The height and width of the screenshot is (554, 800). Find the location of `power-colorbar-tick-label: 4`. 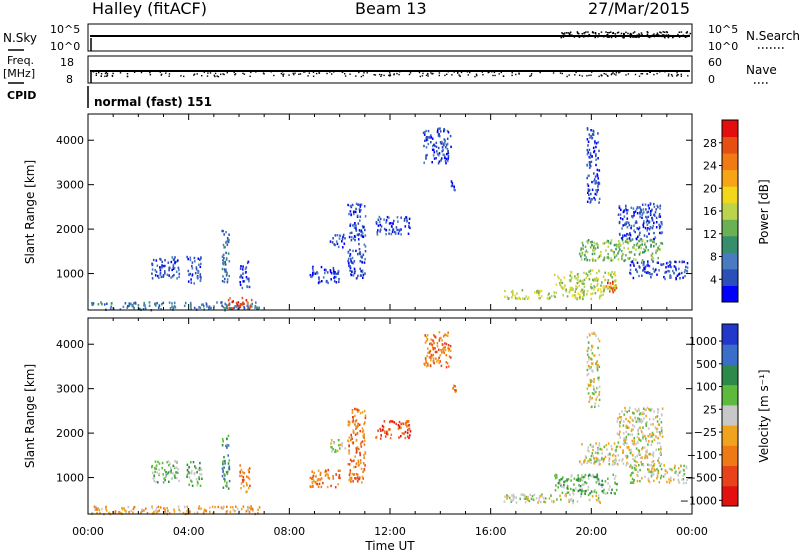

power-colorbar-tick-label: 4 is located at coordinates (713, 279).